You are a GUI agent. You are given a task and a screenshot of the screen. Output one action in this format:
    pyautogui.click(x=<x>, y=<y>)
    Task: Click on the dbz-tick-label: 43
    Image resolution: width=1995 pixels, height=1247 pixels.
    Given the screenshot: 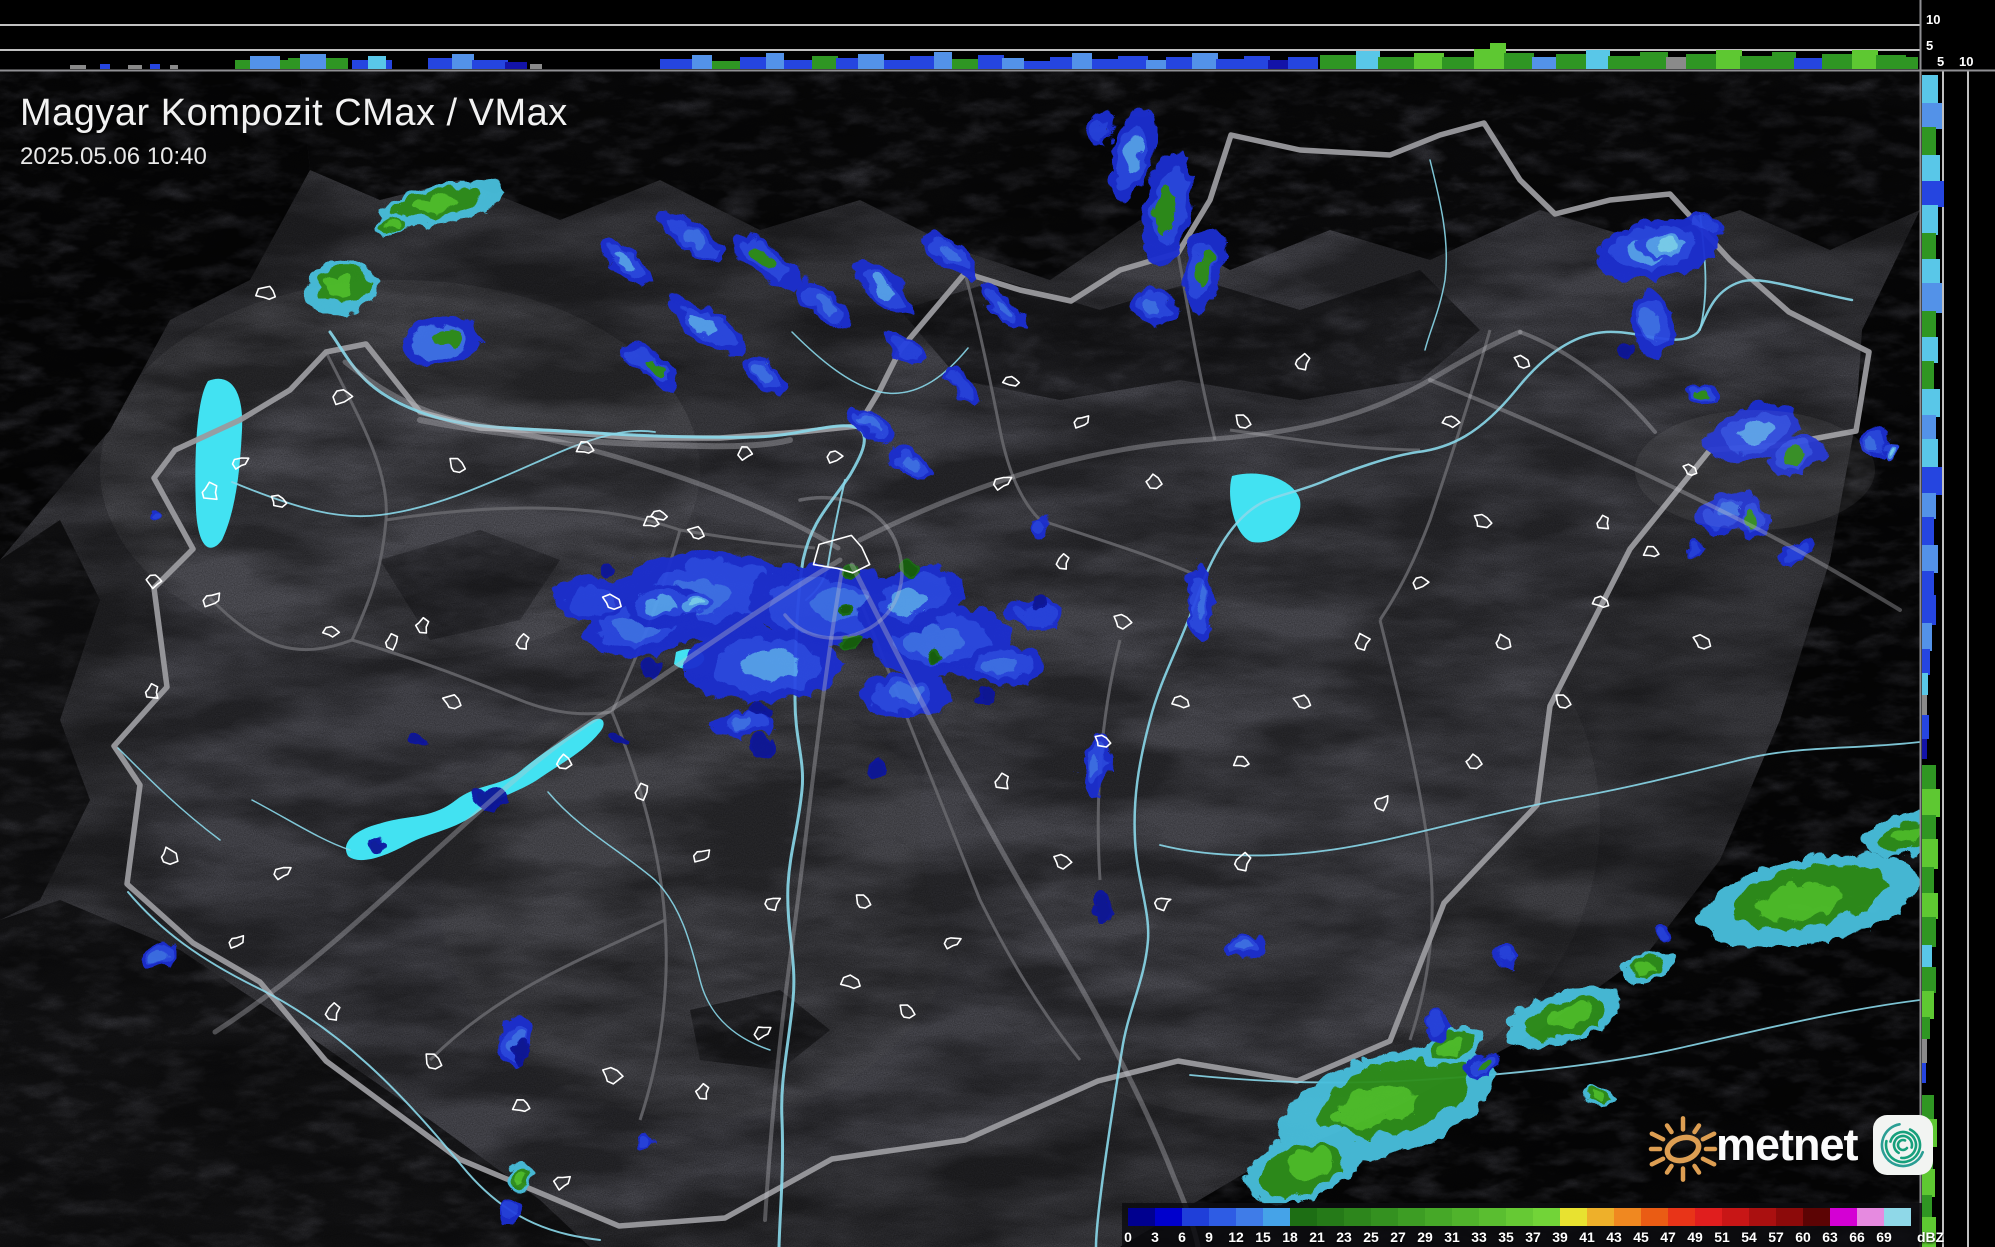 What is the action you would take?
    pyautogui.click(x=1614, y=1237)
    